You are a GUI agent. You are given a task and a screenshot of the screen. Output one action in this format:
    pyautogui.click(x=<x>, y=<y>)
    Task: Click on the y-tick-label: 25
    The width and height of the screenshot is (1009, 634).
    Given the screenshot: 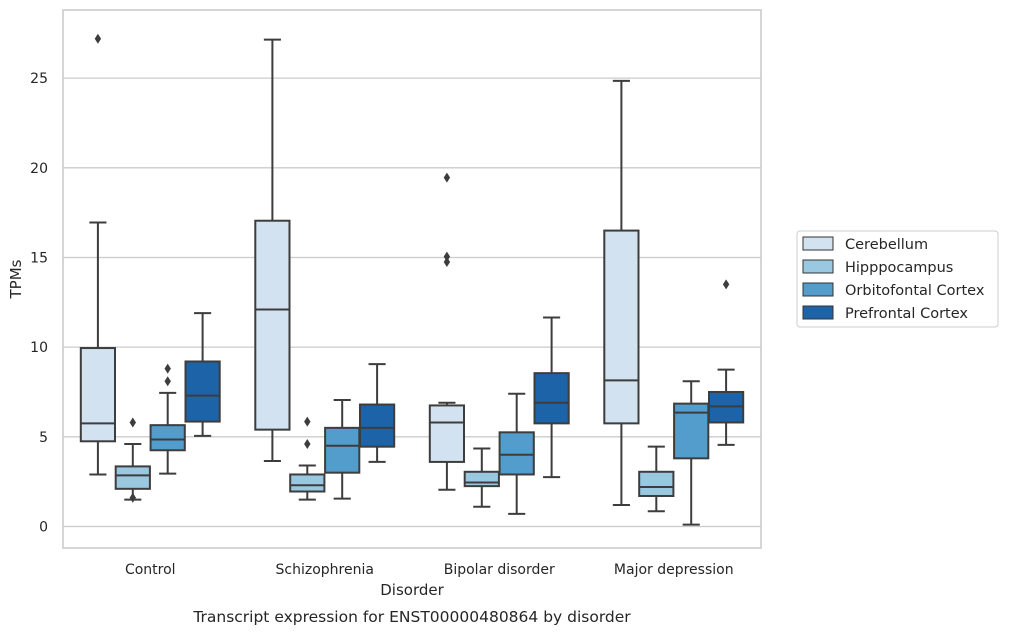 What is the action you would take?
    pyautogui.click(x=39, y=79)
    